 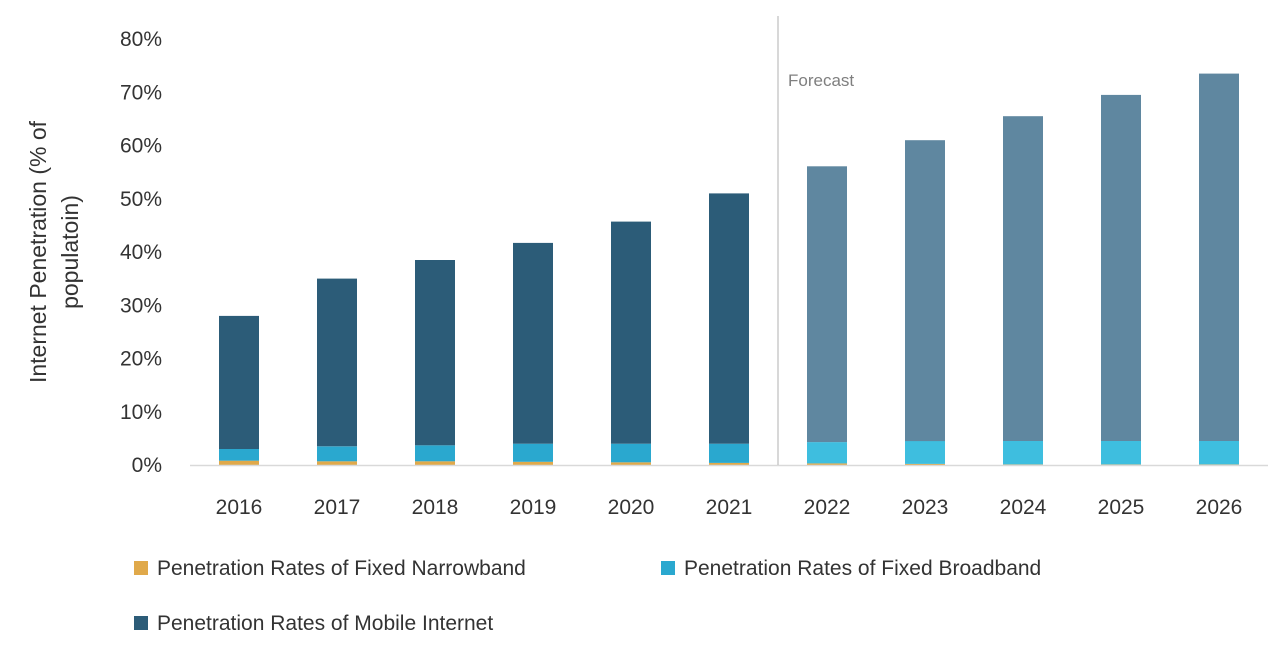 I want to click on bar-segment-fixed-broadband-2018, so click(x=435, y=453).